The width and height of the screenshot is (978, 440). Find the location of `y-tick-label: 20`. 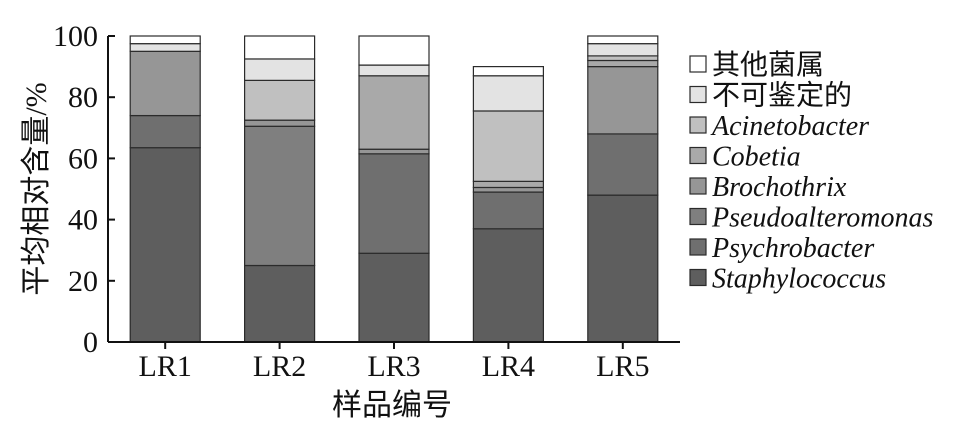

y-tick-label: 20 is located at coordinates (83, 281).